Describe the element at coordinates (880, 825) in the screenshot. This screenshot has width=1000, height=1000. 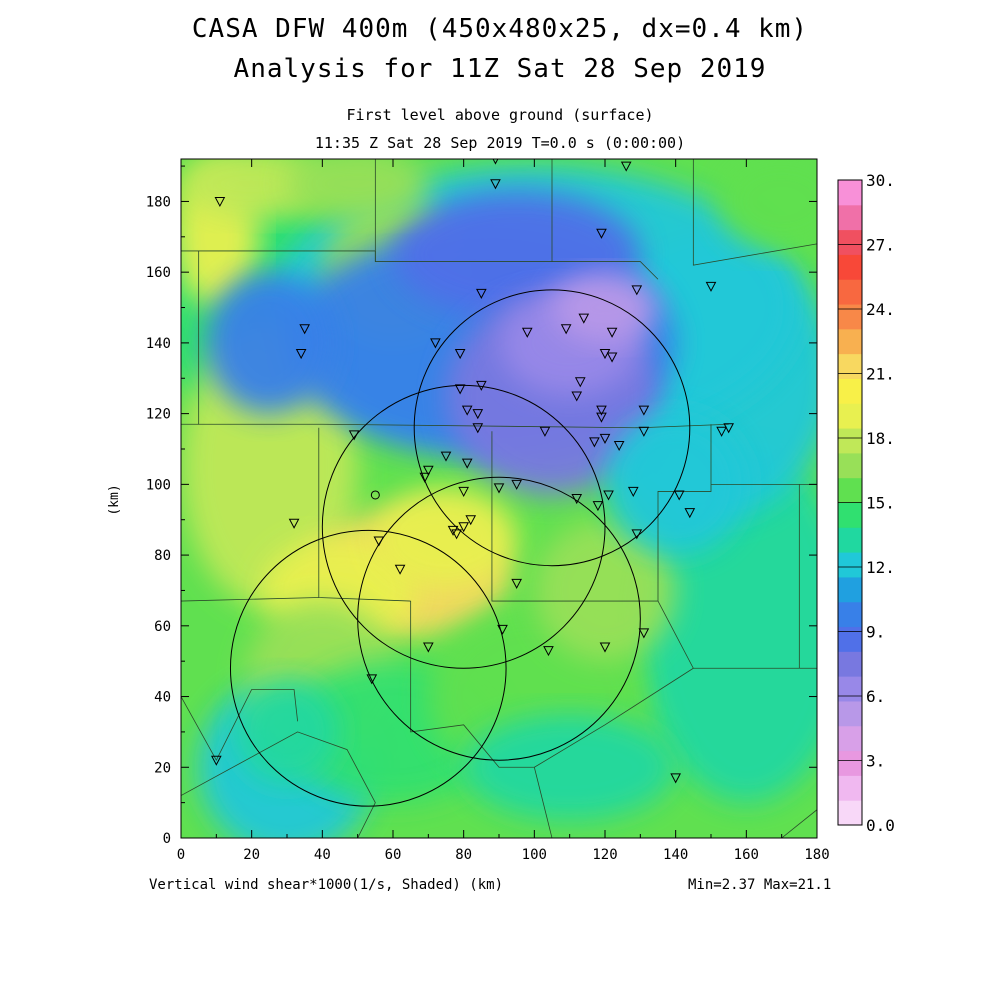
I see `colorbar-label-0: 0.0` at that location.